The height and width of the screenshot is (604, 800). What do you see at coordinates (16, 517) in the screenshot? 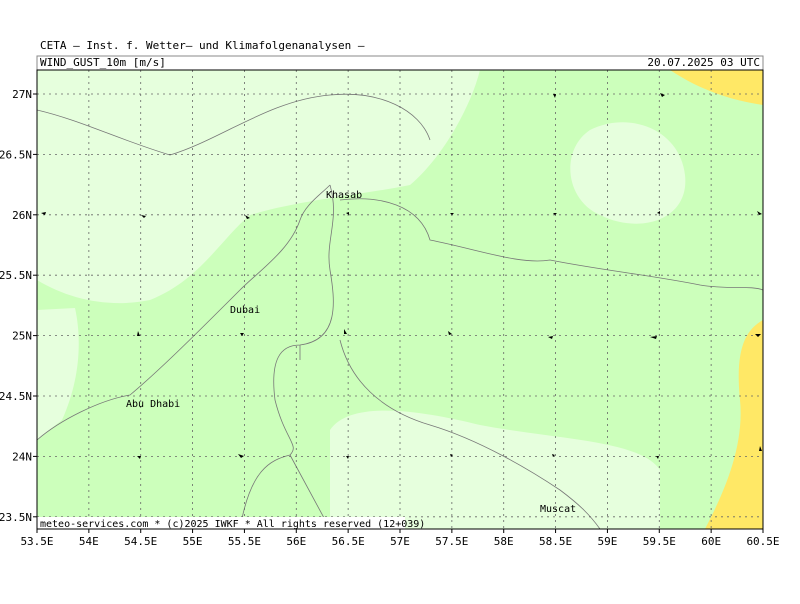
I see `y-tick-label: 23.5N` at bounding box center [16, 517].